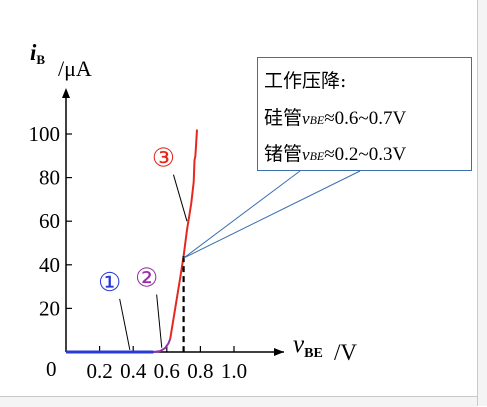 The image size is (487, 407). What do you see at coordinates (306, 118) in the screenshot?
I see `silicon-var: v` at bounding box center [306, 118].